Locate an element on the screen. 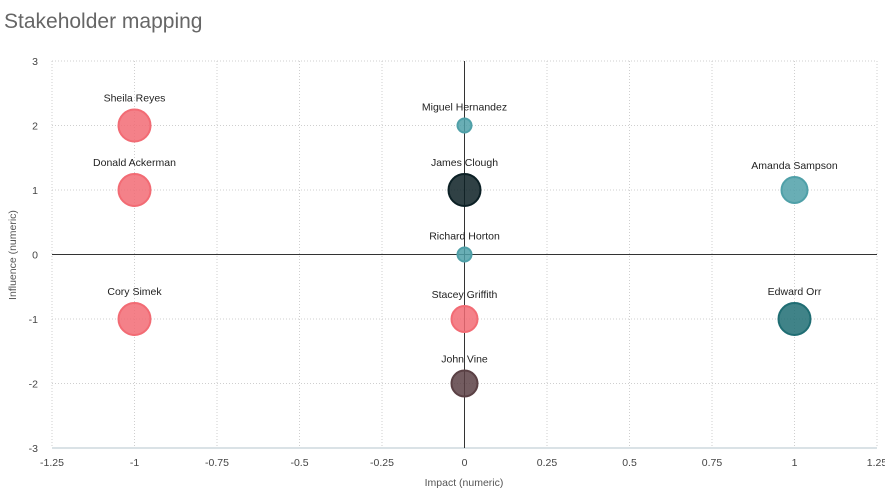 The width and height of the screenshot is (885, 494). x-tick-label: -1 is located at coordinates (134, 463).